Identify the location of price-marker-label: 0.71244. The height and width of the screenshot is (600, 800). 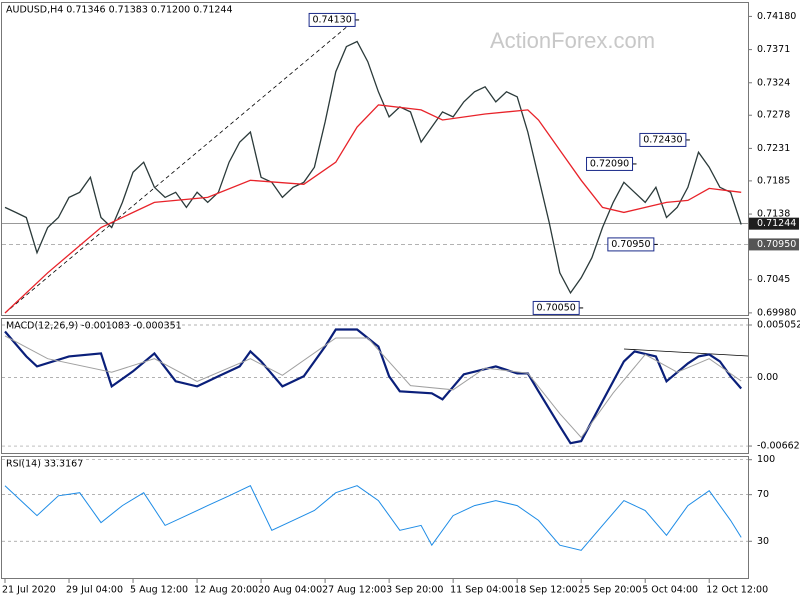
(776, 223).